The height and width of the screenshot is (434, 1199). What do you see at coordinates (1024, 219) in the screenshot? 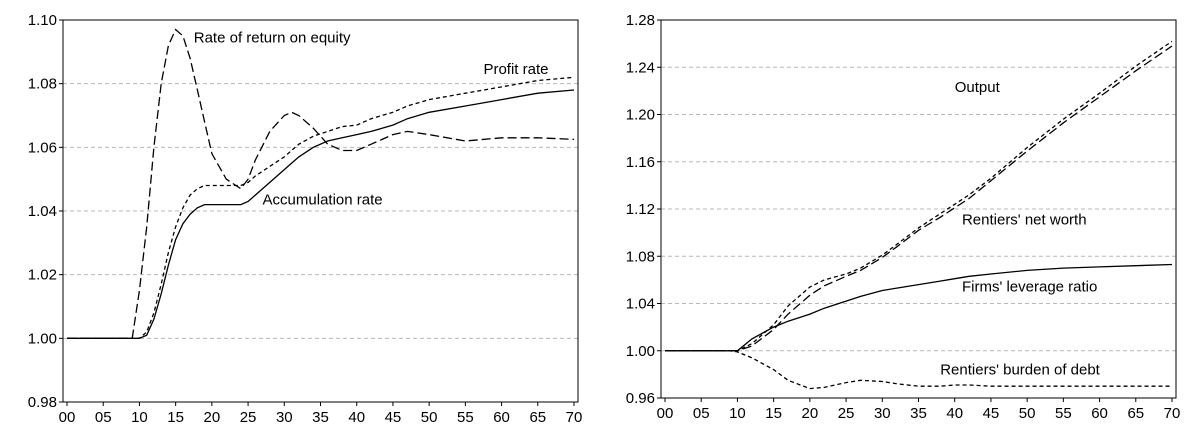
I see `series-label: Rentiers' net worth` at bounding box center [1024, 219].